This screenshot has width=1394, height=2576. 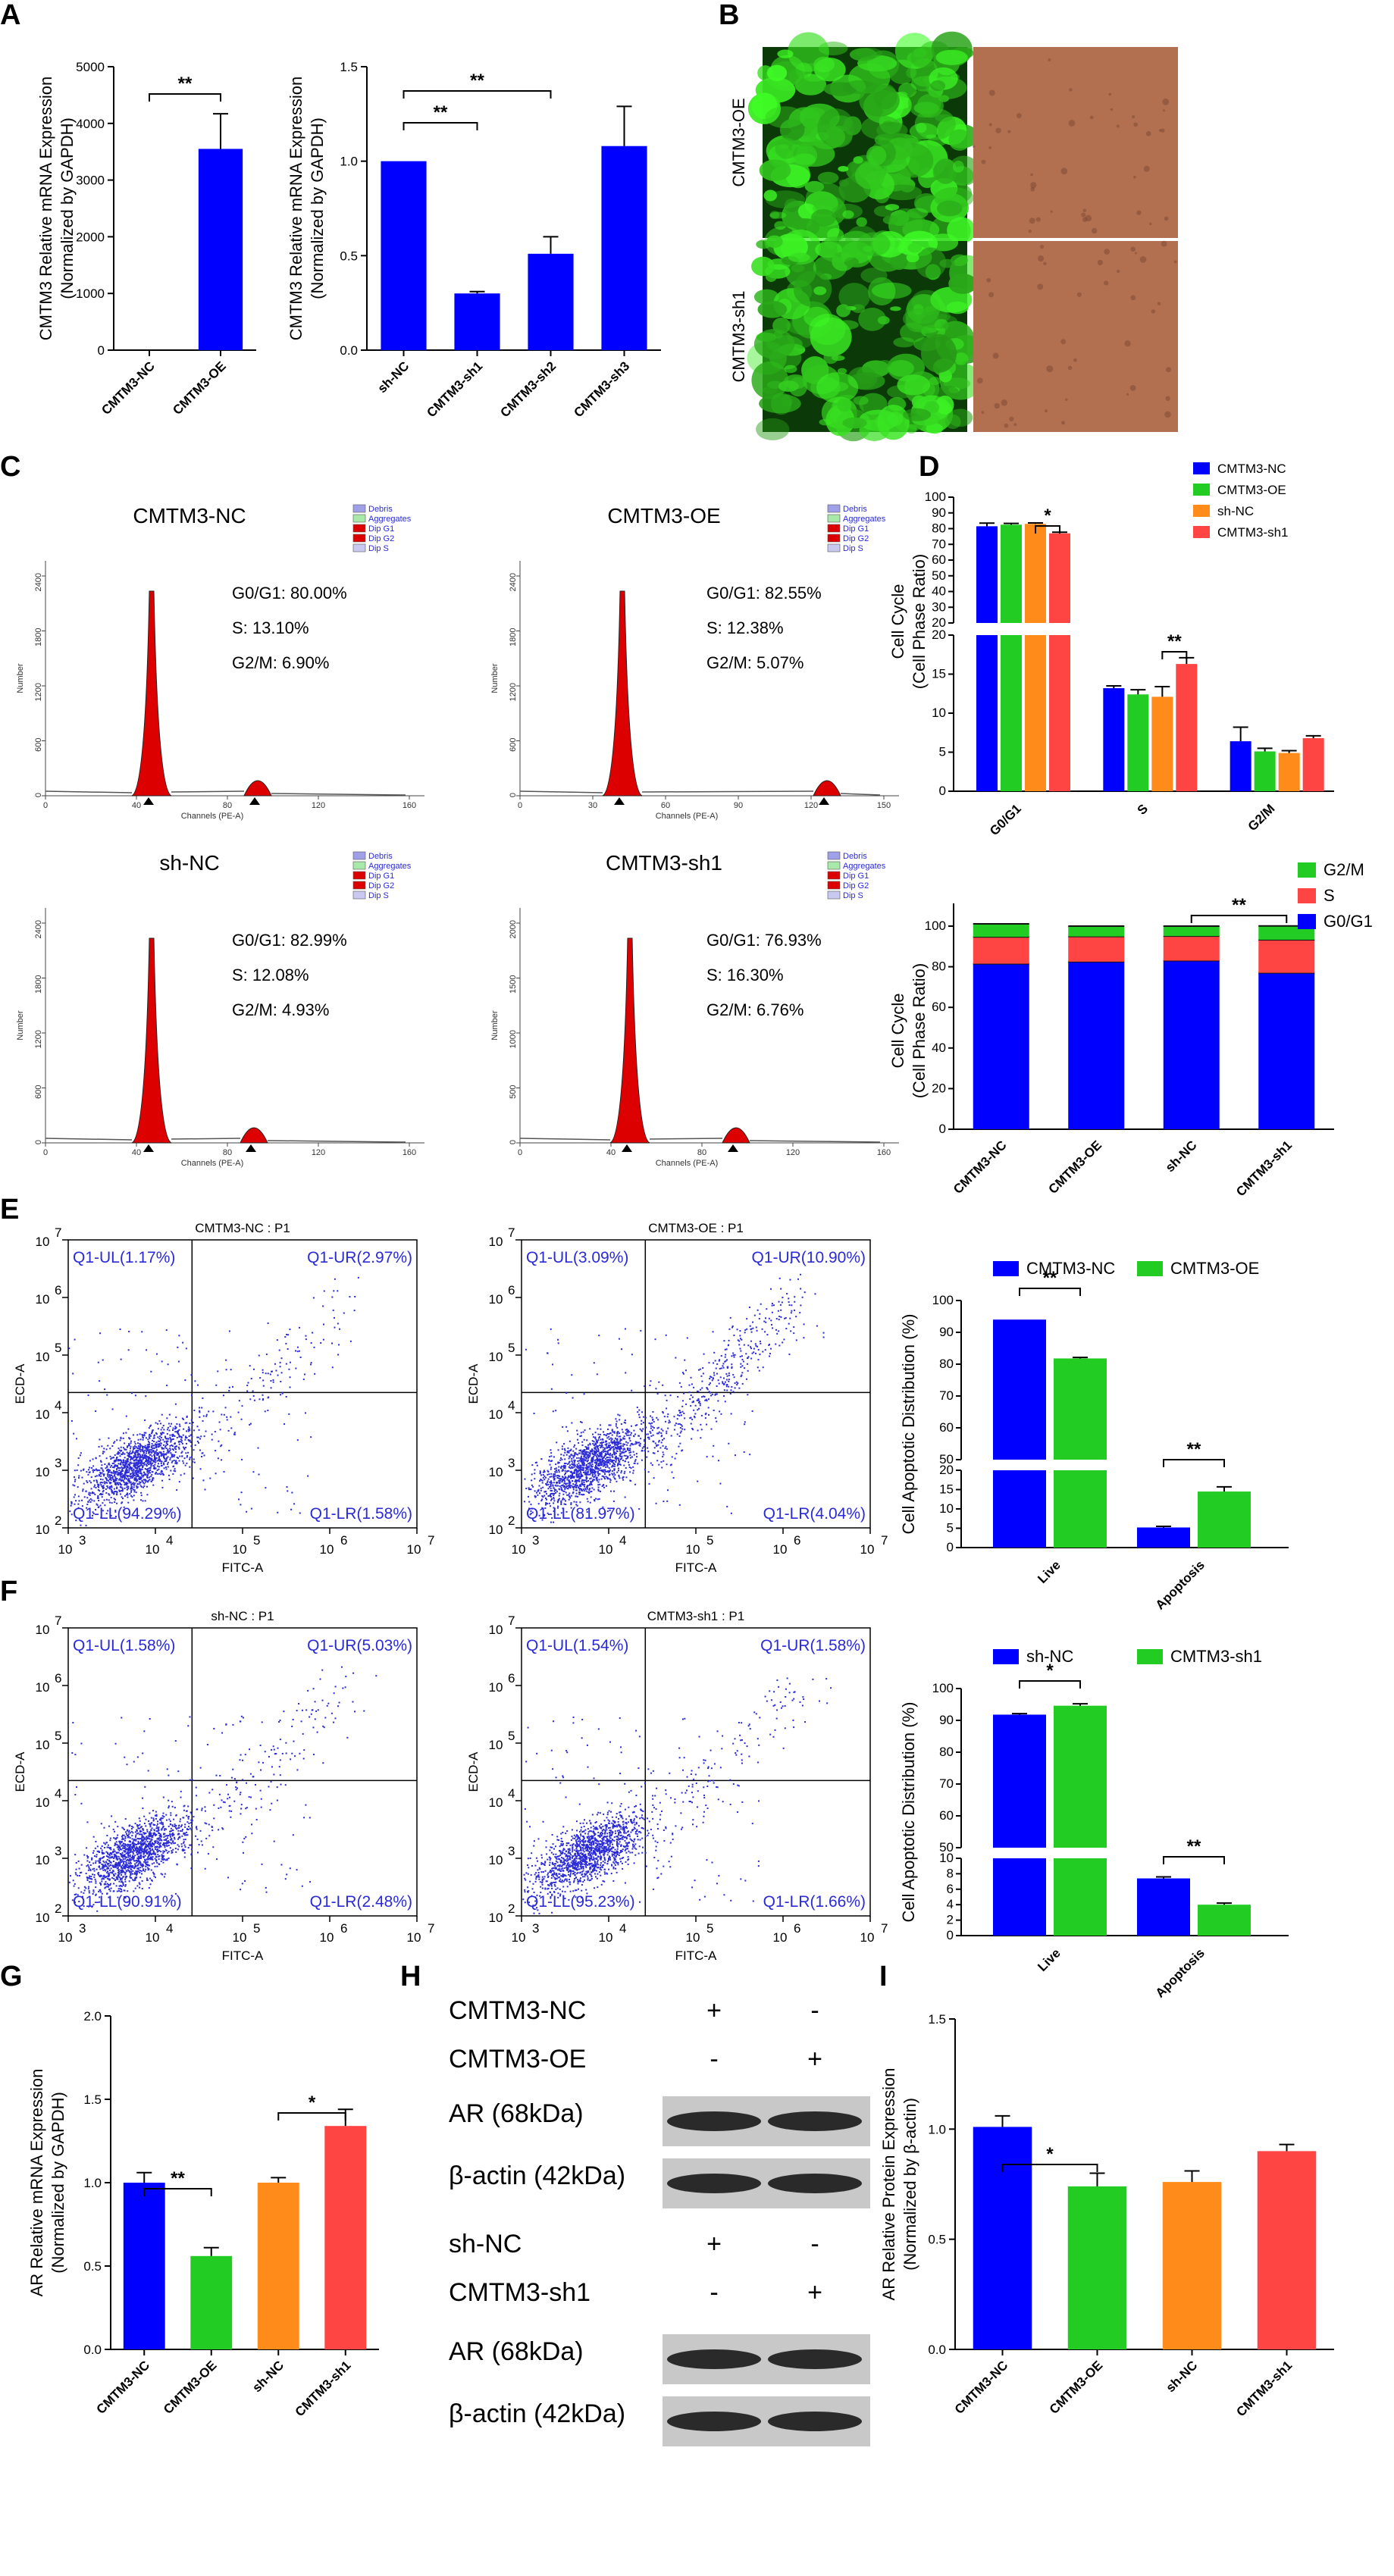 I want to click on quadrant-ur-label: Q1-UR(2.97%), so click(x=360, y=1257).